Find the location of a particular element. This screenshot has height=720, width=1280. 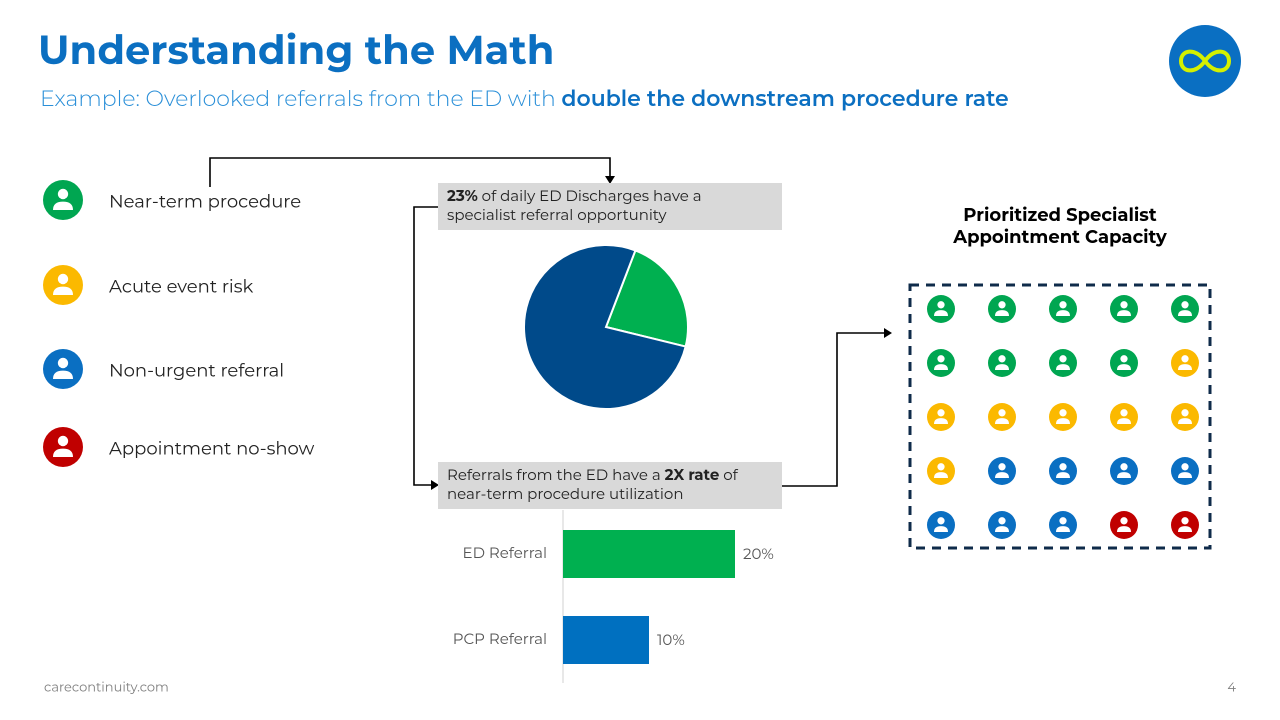

callout-text: Referrals from the ED have a 2X rate of is located at coordinates (593, 474).